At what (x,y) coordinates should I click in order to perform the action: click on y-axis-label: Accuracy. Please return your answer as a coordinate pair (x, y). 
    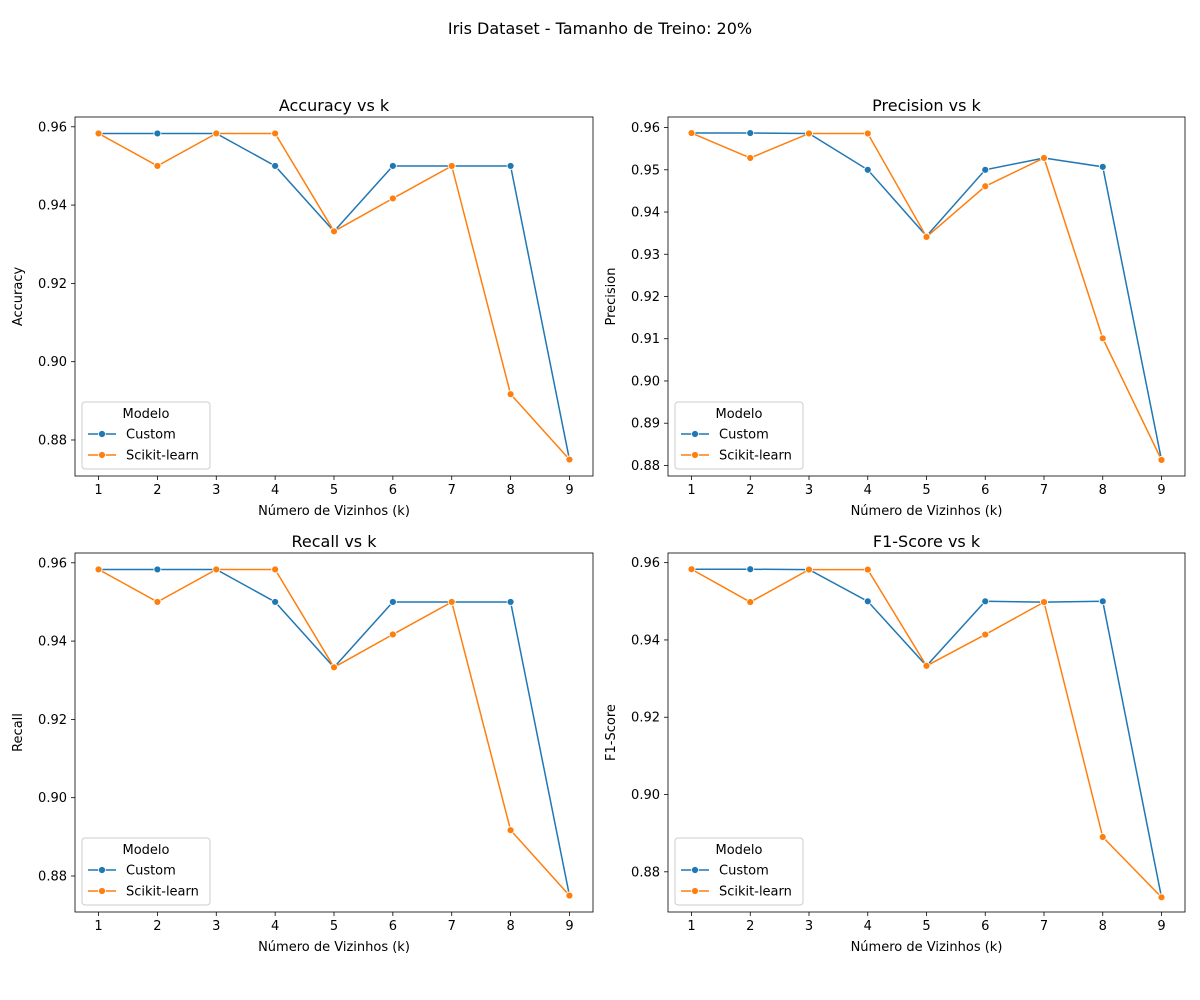
    Looking at the image, I should click on (18, 297).